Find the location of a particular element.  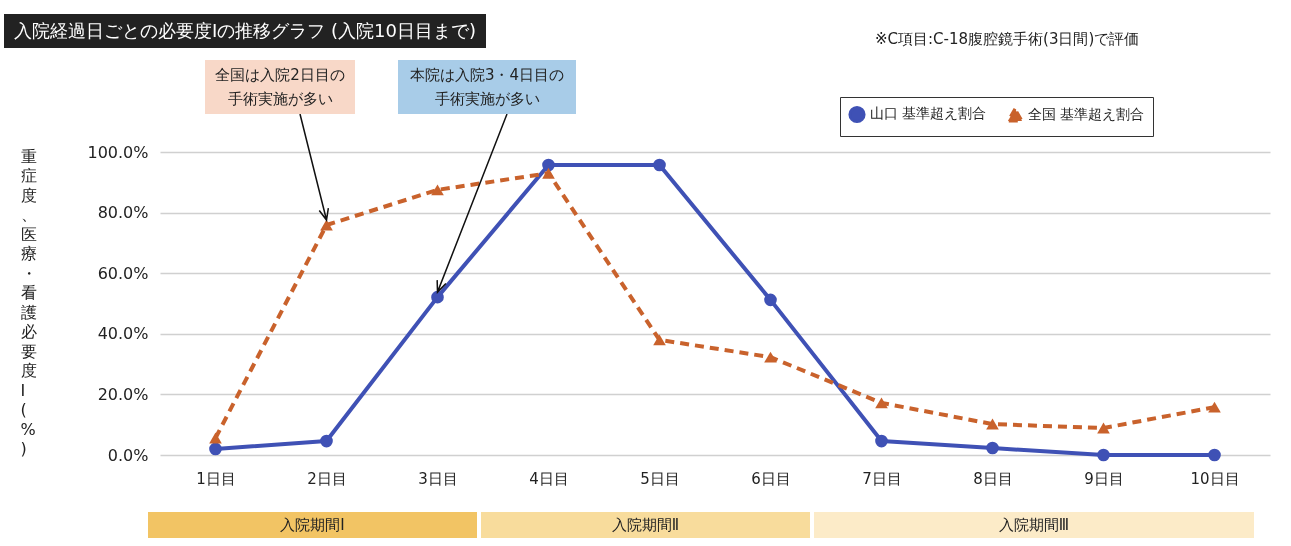

x-tick-label: 10日目 is located at coordinates (1215, 478).